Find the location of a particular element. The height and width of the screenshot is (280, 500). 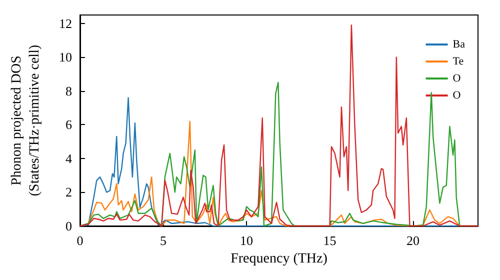

x-axis-title: Frequency (THz) is located at coordinates (279, 258).